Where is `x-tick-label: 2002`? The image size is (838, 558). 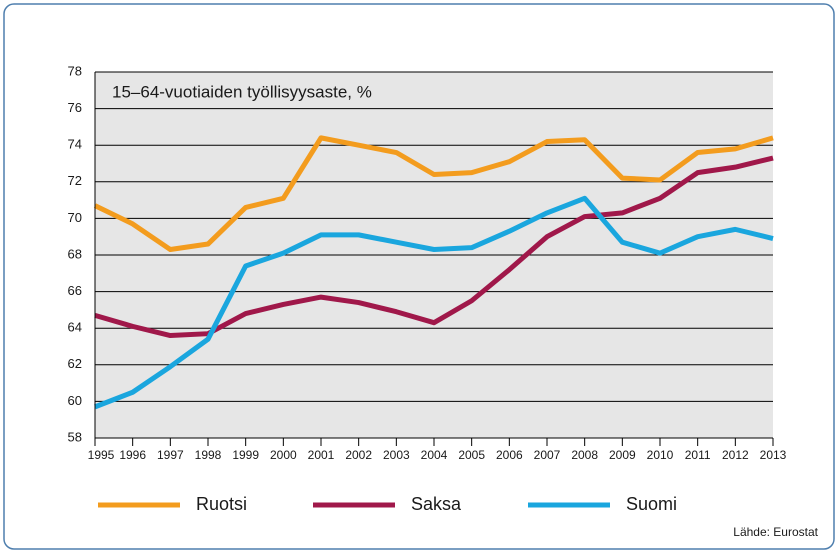
x-tick-label: 2002 is located at coordinates (358, 455).